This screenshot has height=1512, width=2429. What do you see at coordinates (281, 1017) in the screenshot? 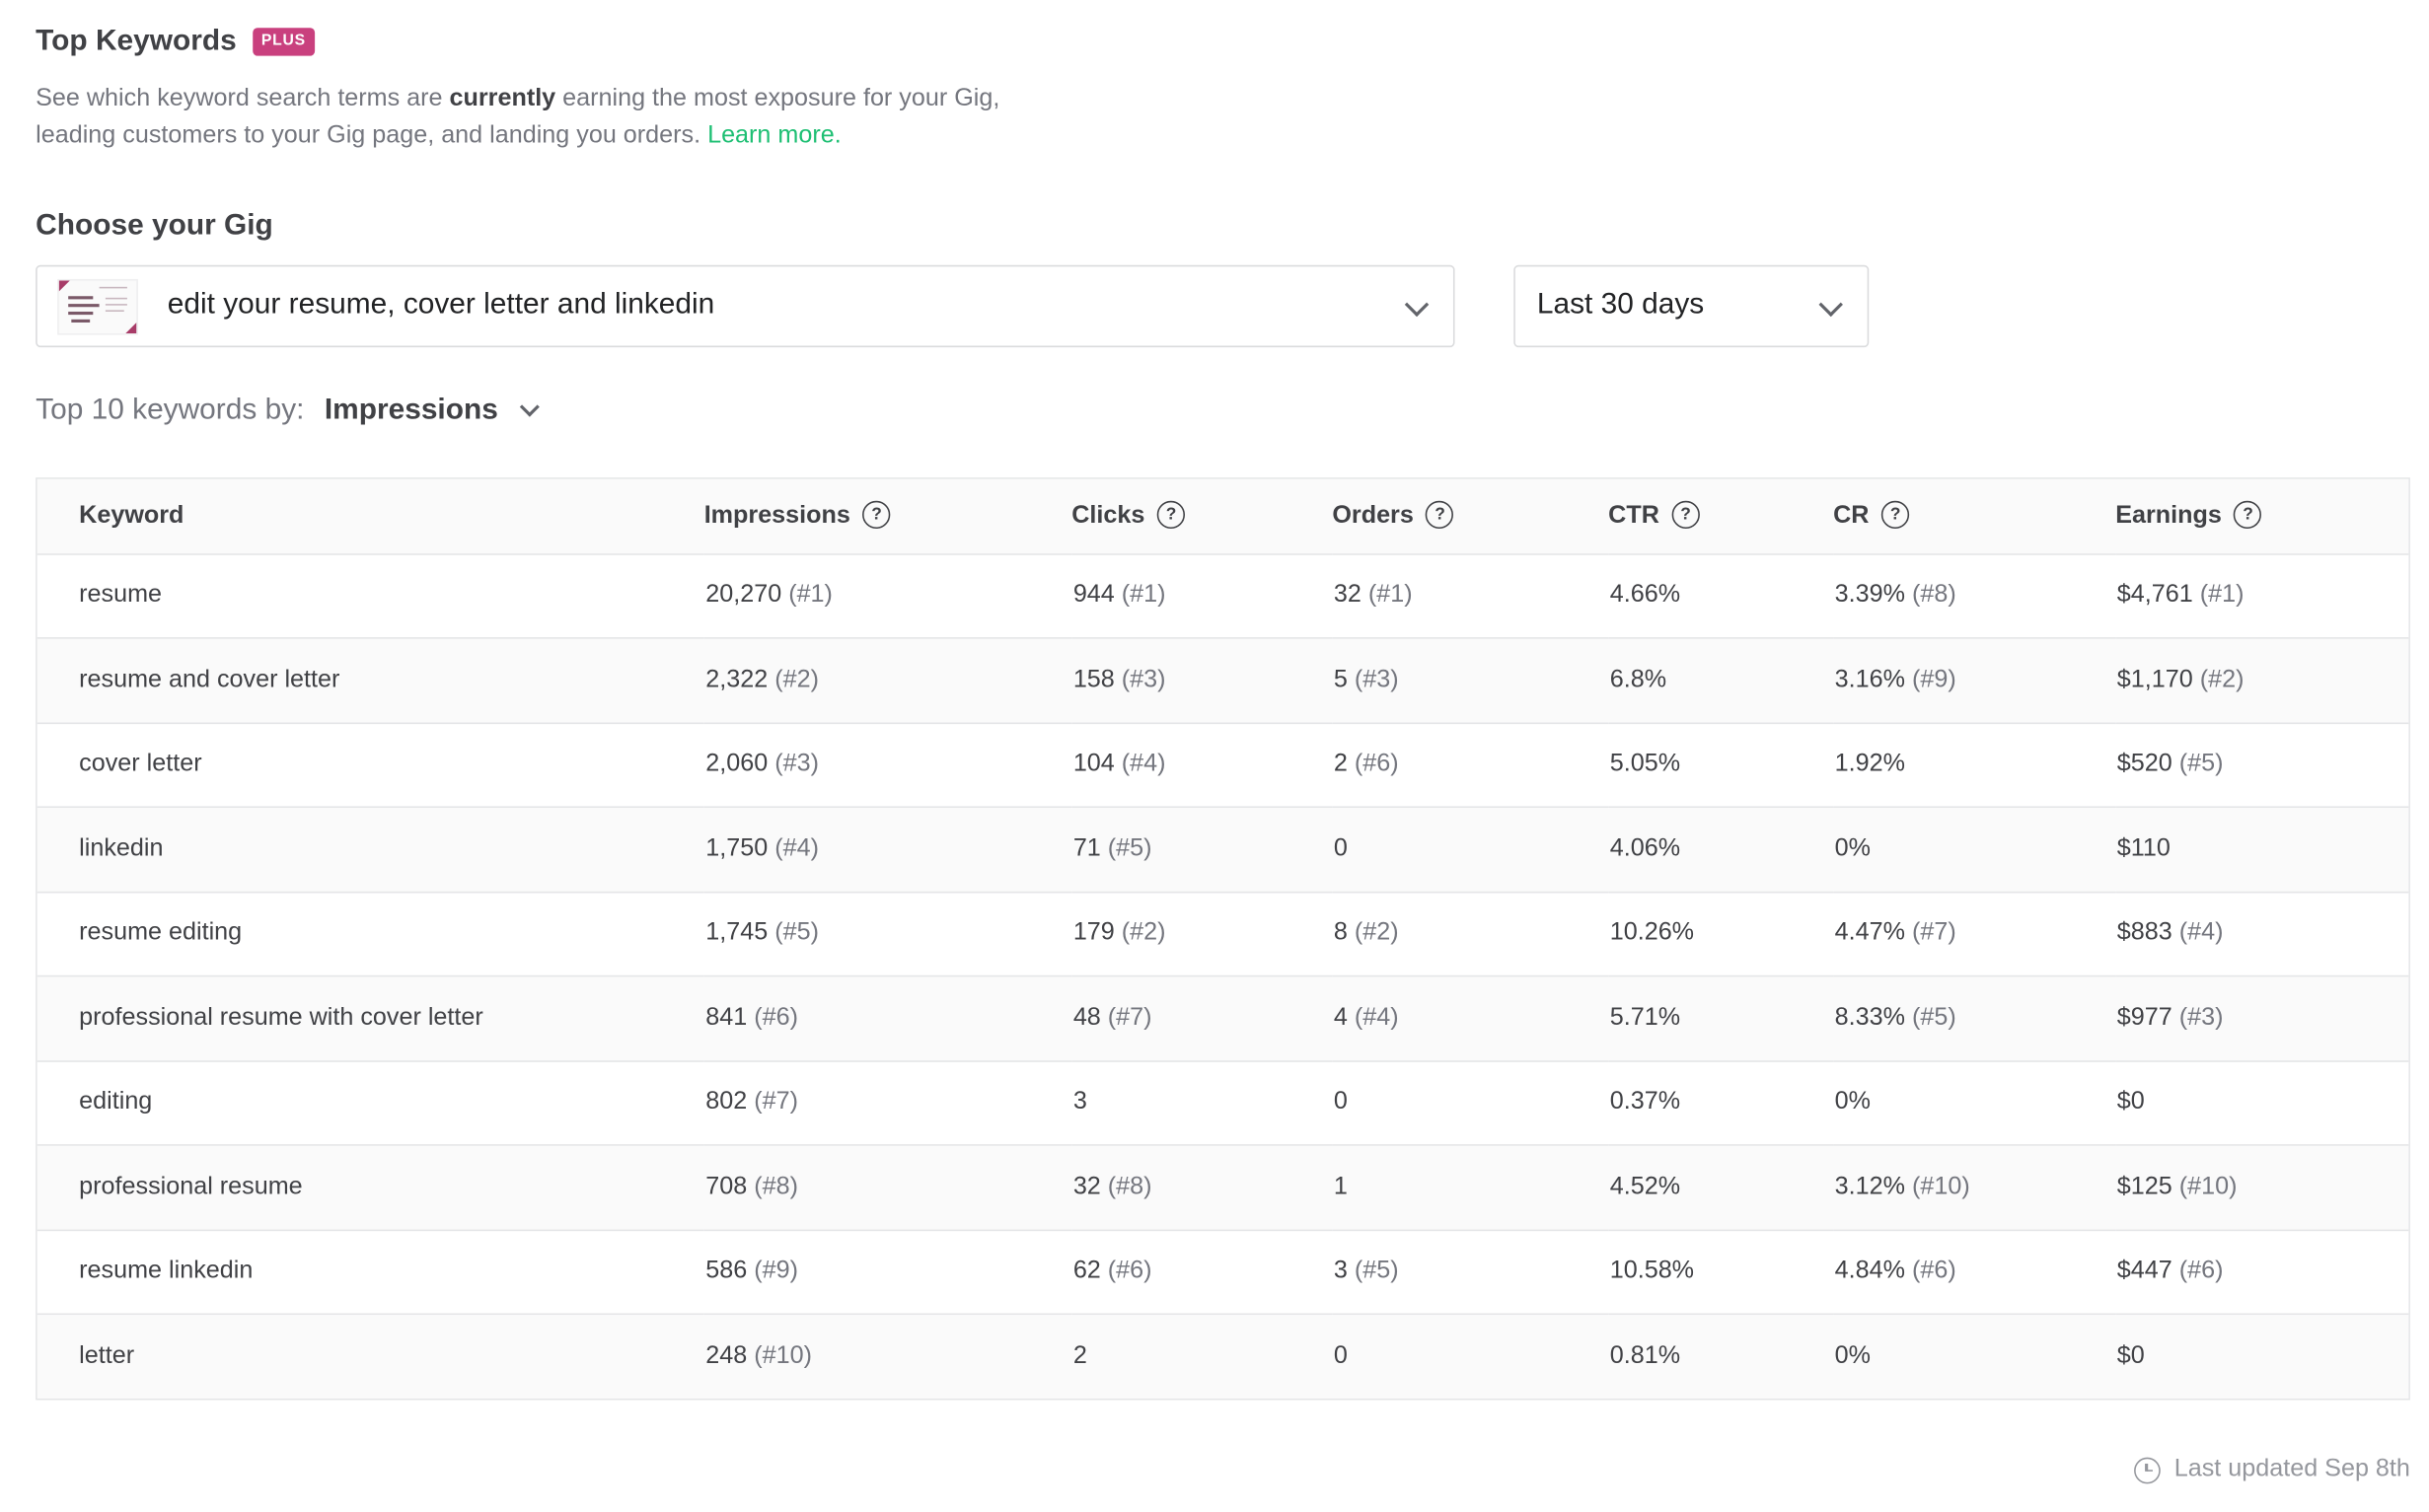
I see `cell-value: professional resume with cover letter` at bounding box center [281, 1017].